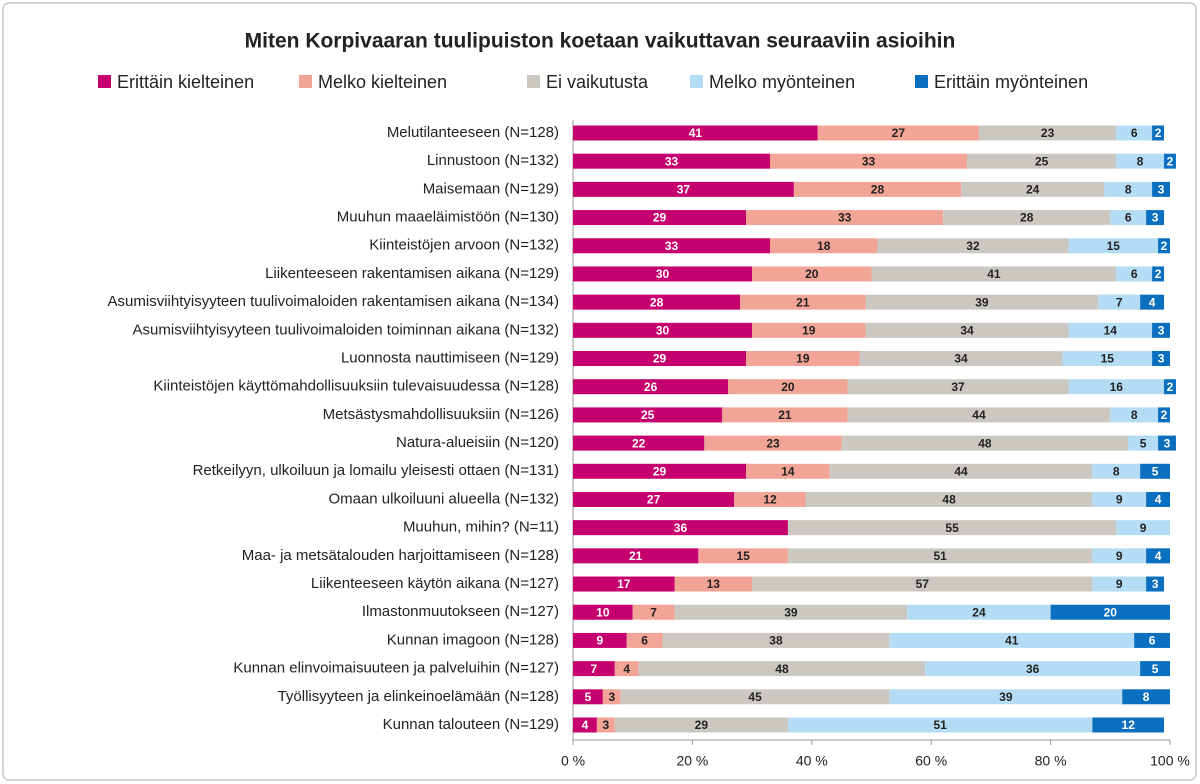 This screenshot has height=784, width=1200. What do you see at coordinates (493, 160) in the screenshot?
I see `category-label: Linnustoon (N=132)` at bounding box center [493, 160].